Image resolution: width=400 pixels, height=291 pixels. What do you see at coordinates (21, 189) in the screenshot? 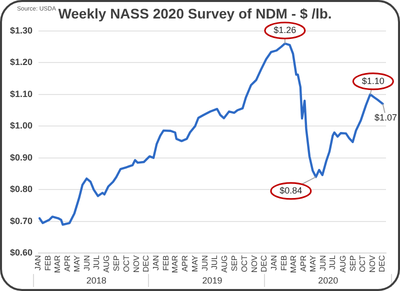
I see `y-tick-label: $0.80` at bounding box center [21, 189].